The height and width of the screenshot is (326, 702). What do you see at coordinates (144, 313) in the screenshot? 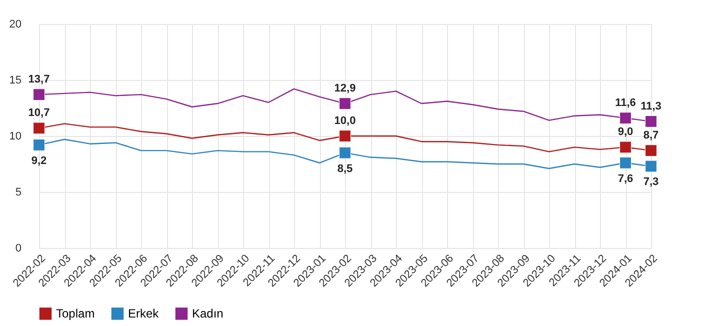
I see `legend-label: Erkek` at bounding box center [144, 313].